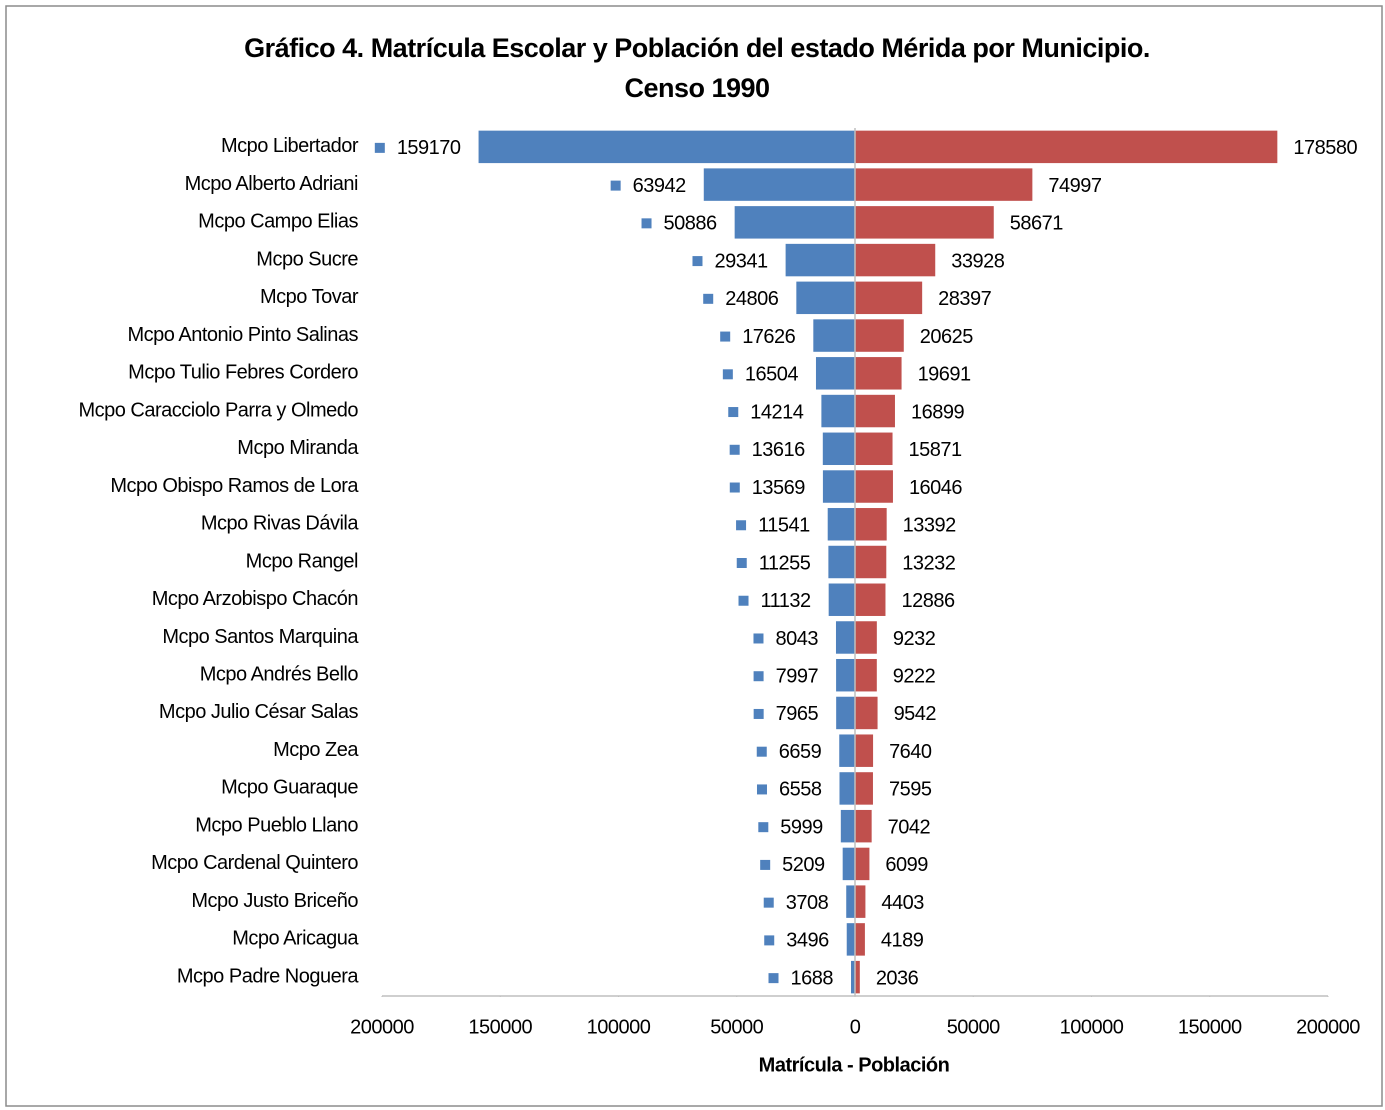  What do you see at coordinates (854, 1065) in the screenshot?
I see `x-axis-title: Matrícula - Población` at bounding box center [854, 1065].